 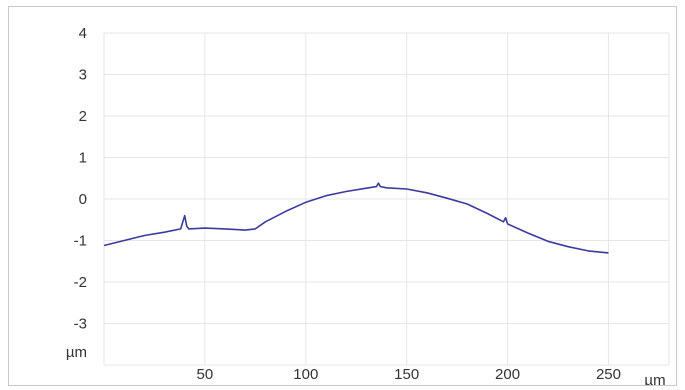 What do you see at coordinates (83, 158) in the screenshot?
I see `y-tick-label: 1` at bounding box center [83, 158].